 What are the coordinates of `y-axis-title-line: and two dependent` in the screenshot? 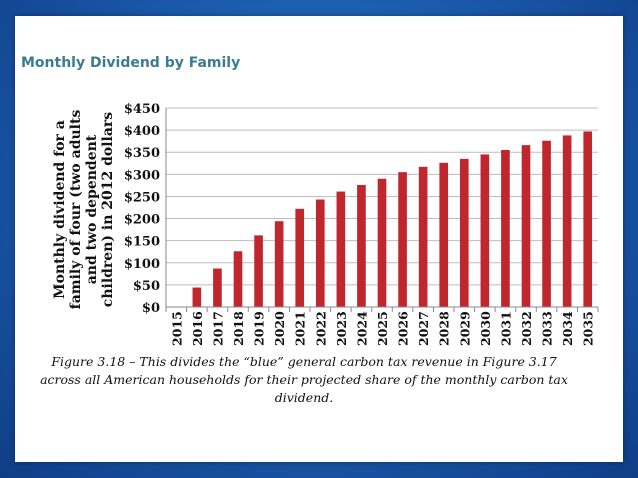 It's located at (92, 209).